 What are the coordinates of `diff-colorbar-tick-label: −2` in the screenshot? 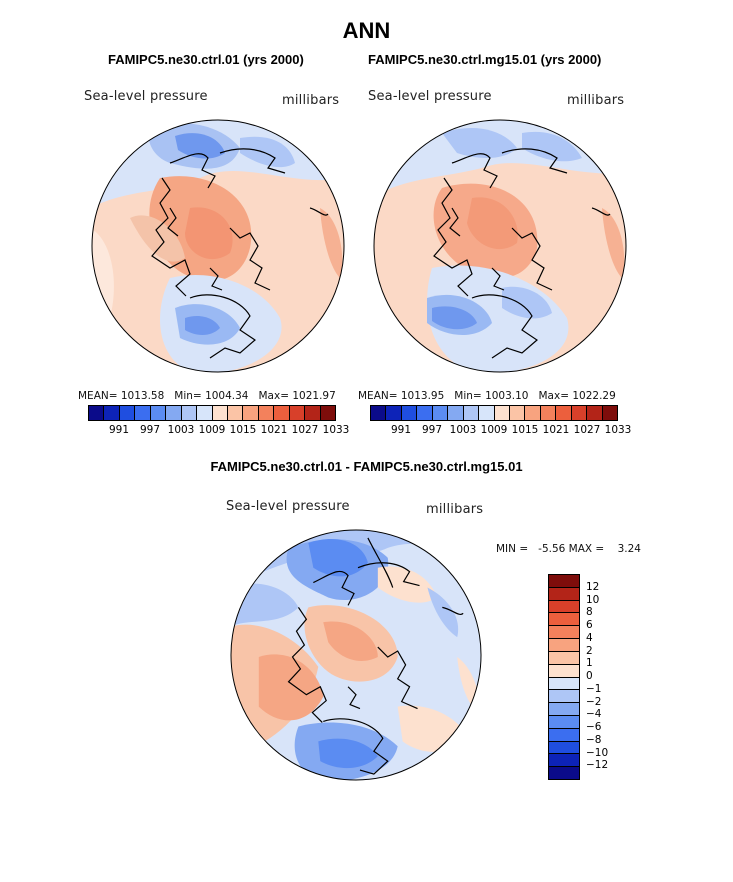 It's located at (594, 701).